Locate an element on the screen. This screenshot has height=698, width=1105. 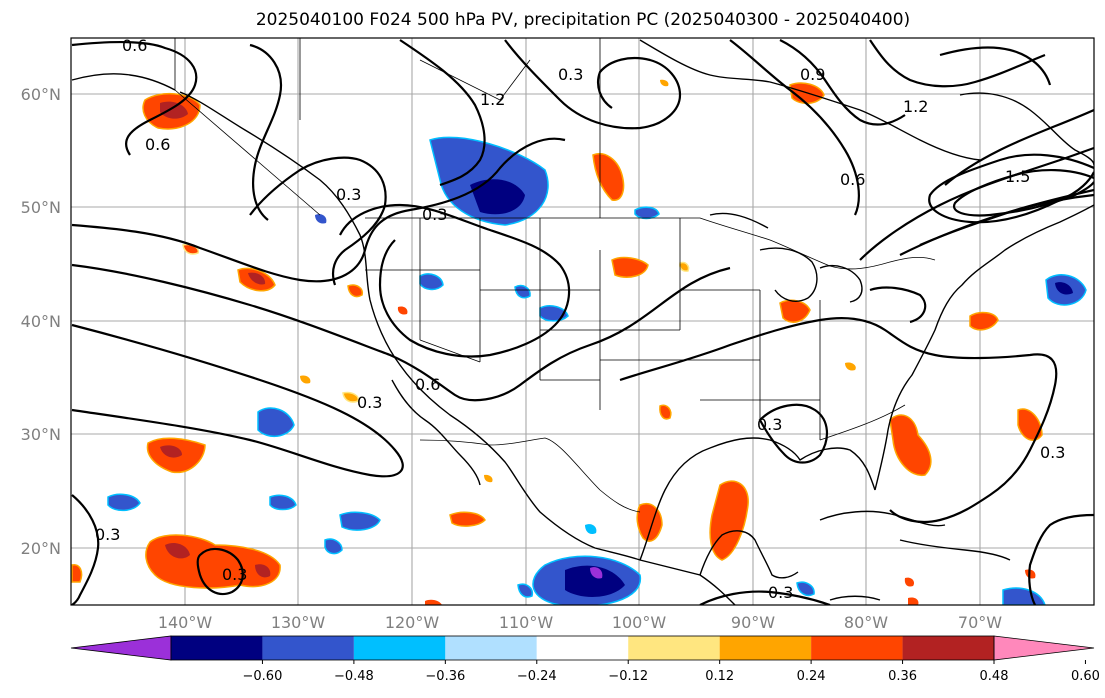
lat-label: 30°N is located at coordinates (41, 434).